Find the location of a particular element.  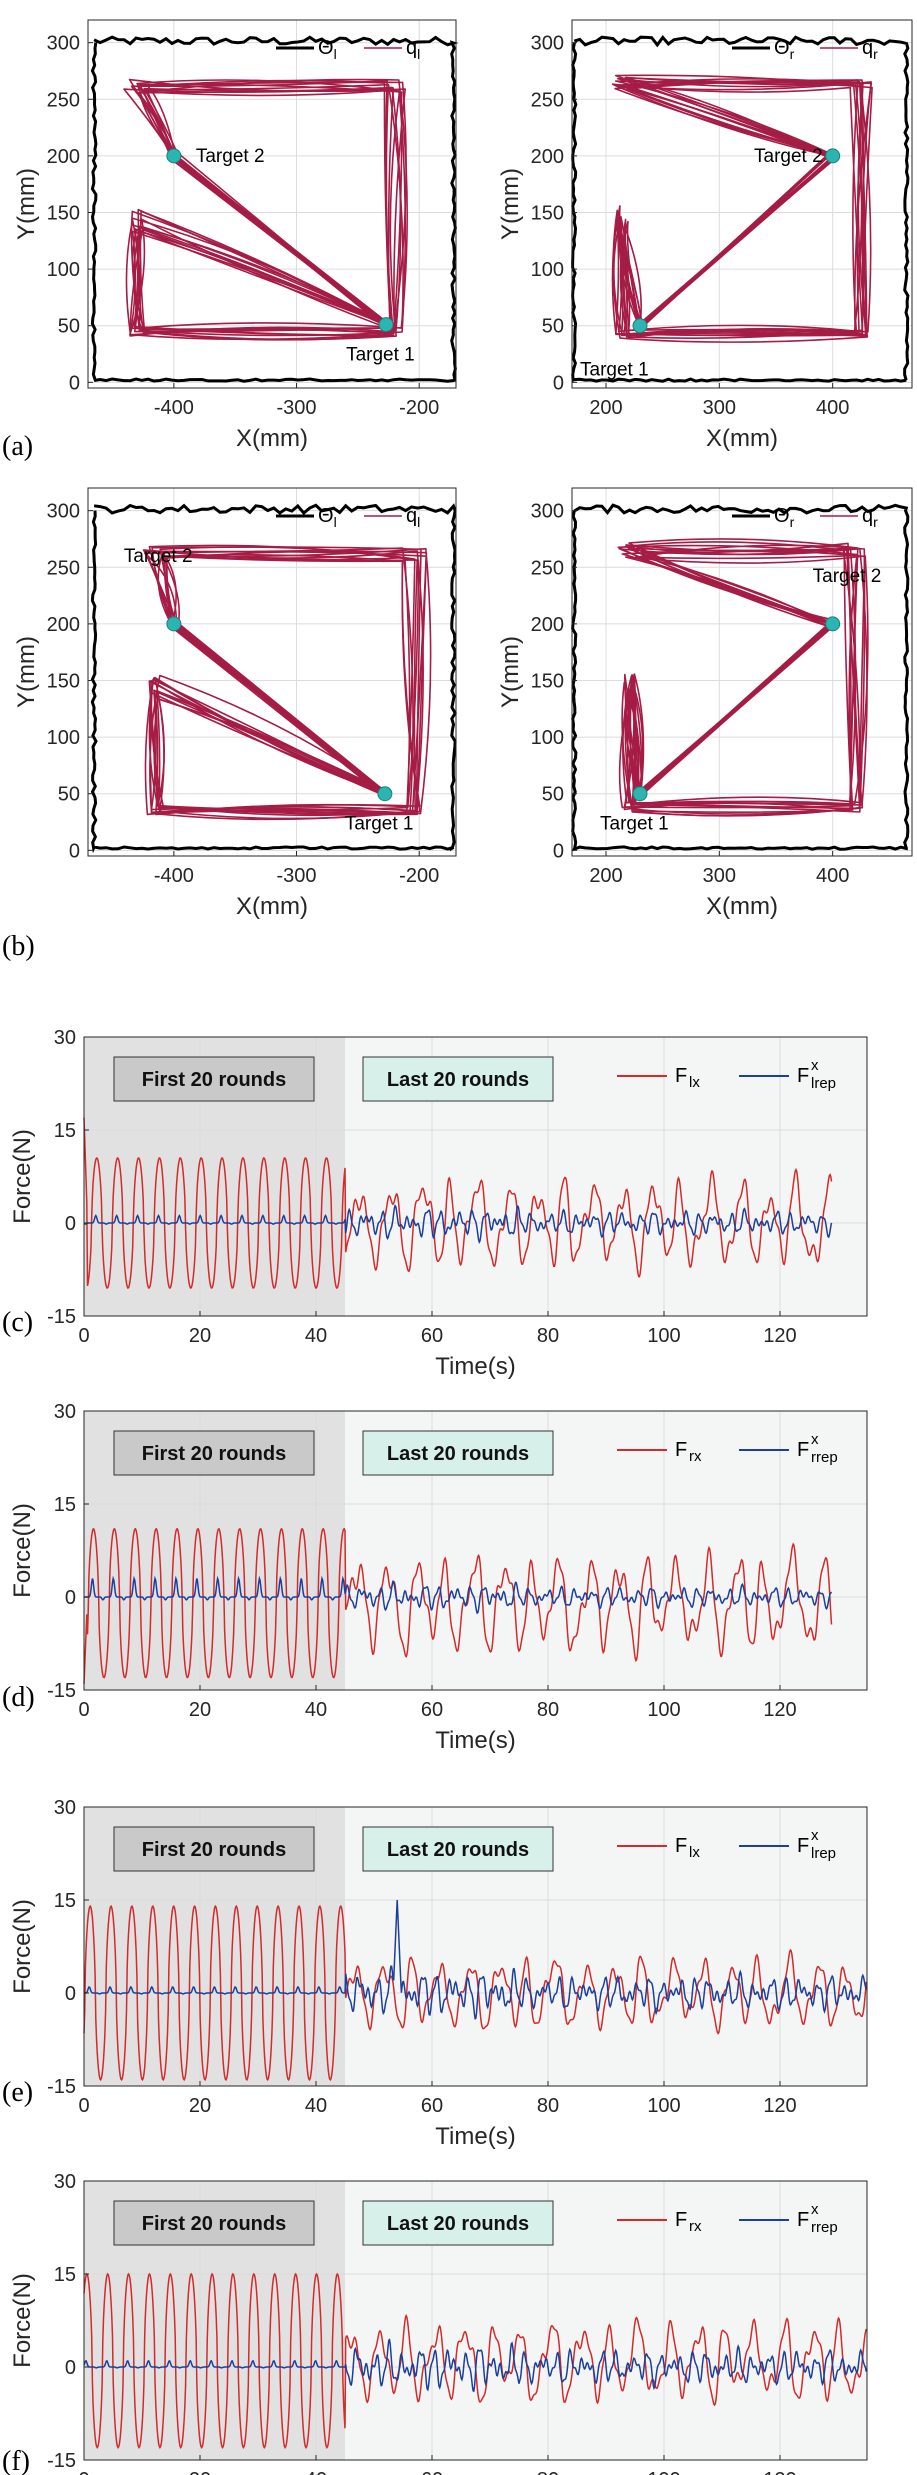

legend-entry: qr is located at coordinates (870, 517).